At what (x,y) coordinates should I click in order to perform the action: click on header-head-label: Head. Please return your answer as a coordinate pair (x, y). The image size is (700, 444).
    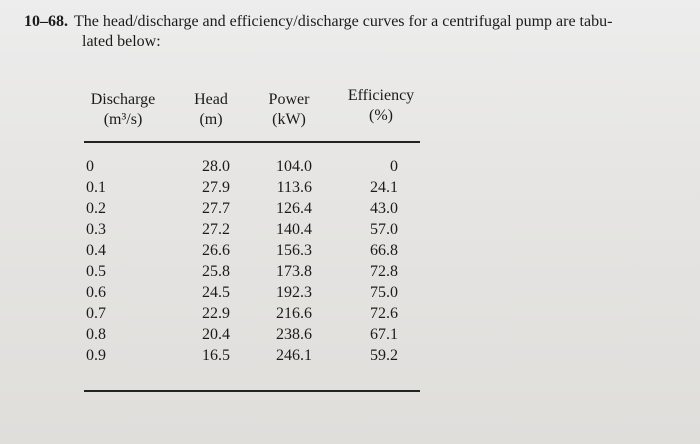
    Looking at the image, I should click on (211, 99).